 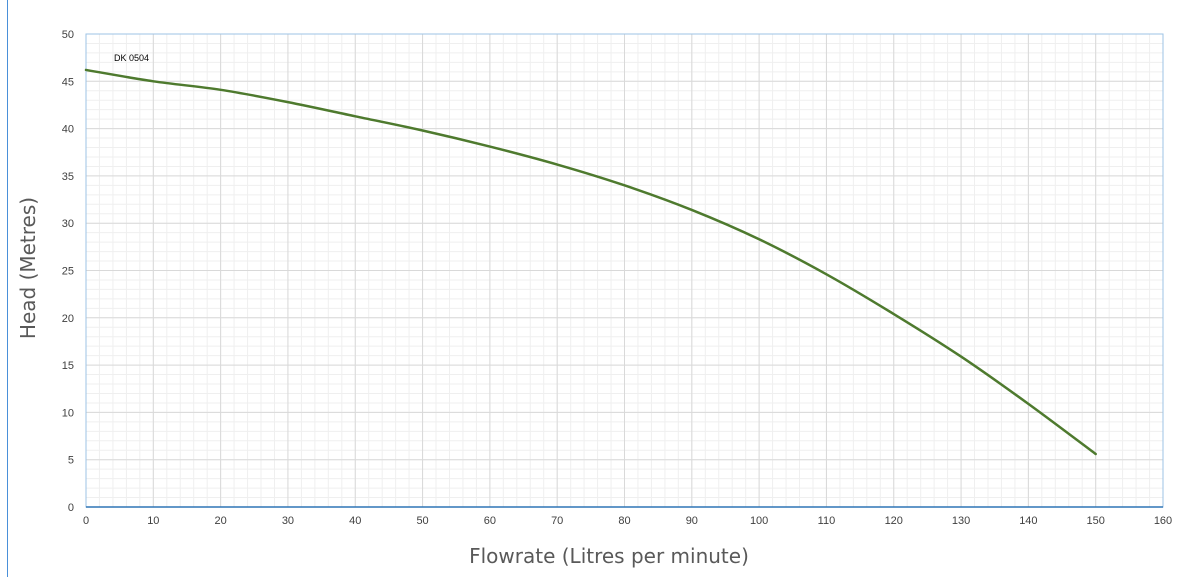 I want to click on x-tick-label: 40, so click(x=355, y=521).